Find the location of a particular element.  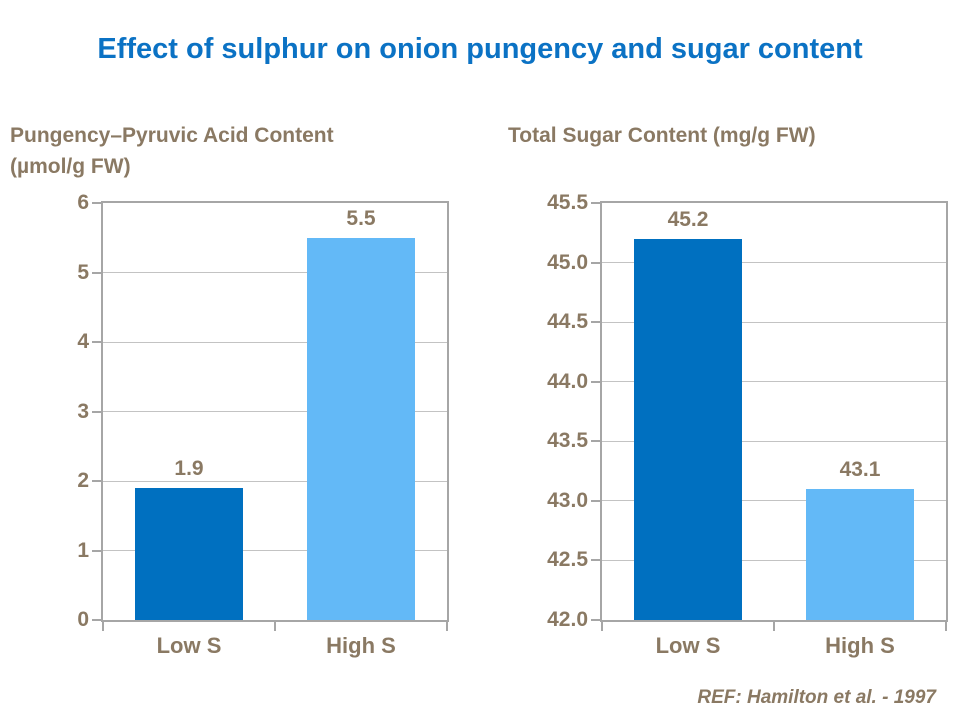

y-axis-tick-label: 42.0 is located at coordinates (567, 619).